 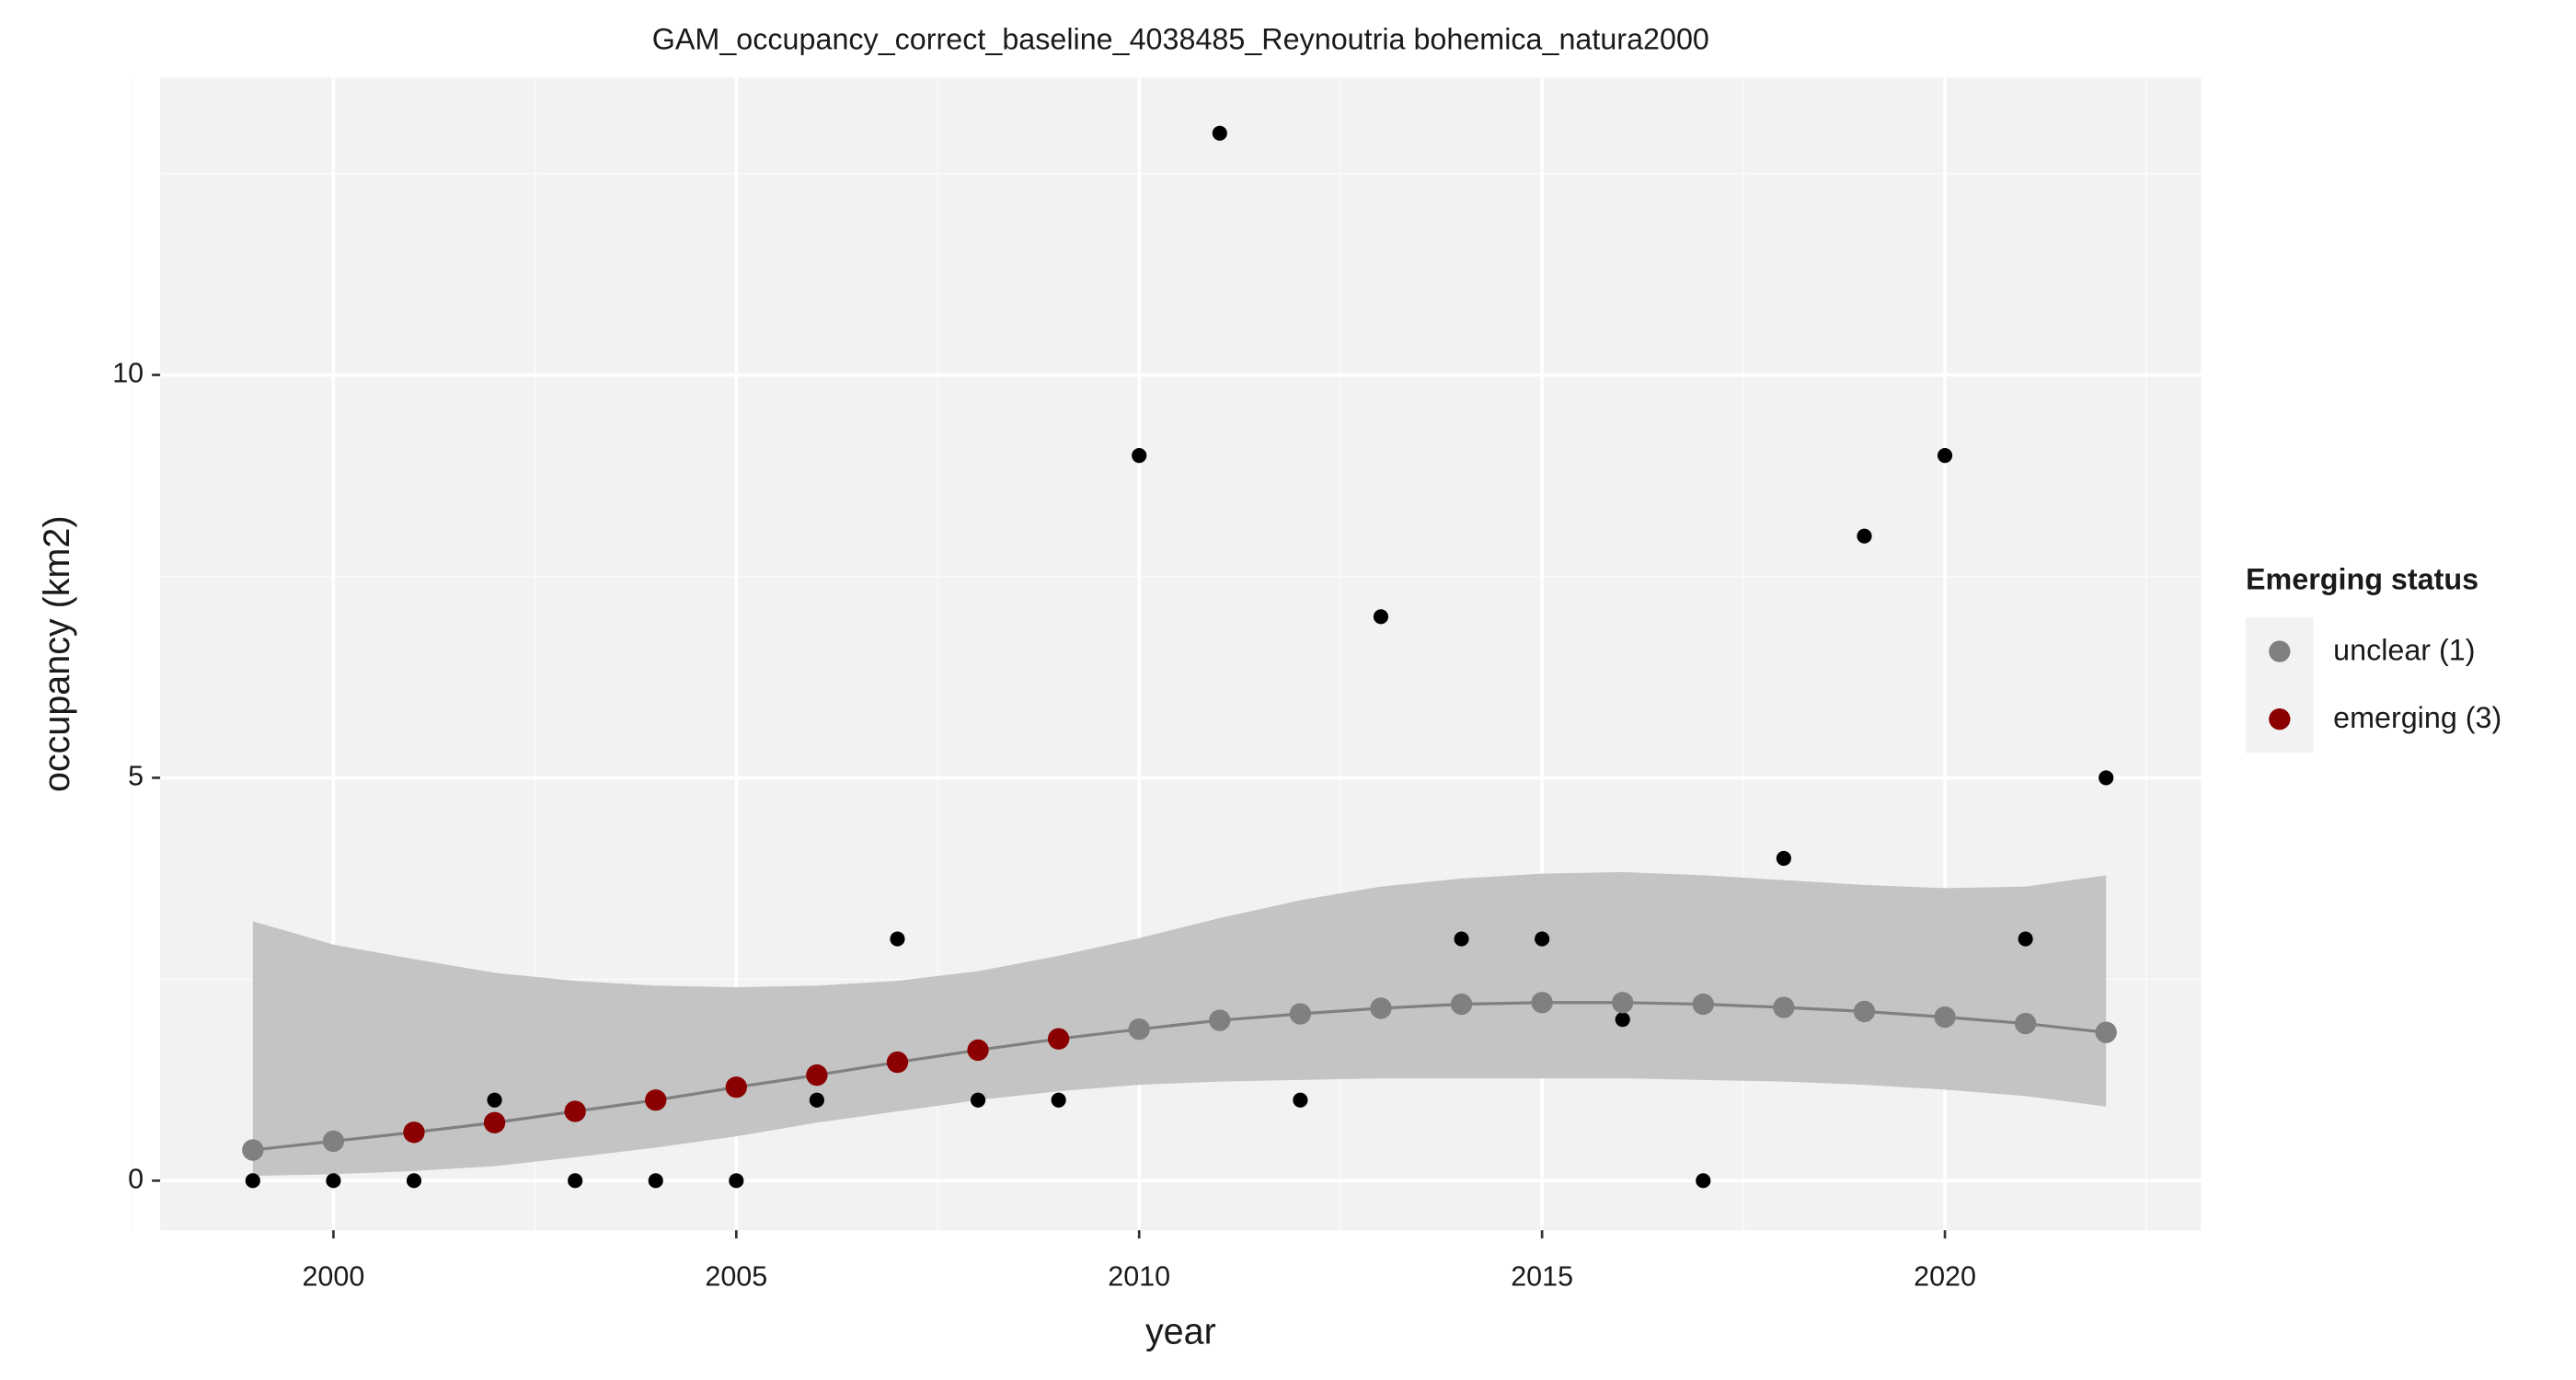 What do you see at coordinates (136, 775) in the screenshot?
I see `y-tick-label: 5` at bounding box center [136, 775].